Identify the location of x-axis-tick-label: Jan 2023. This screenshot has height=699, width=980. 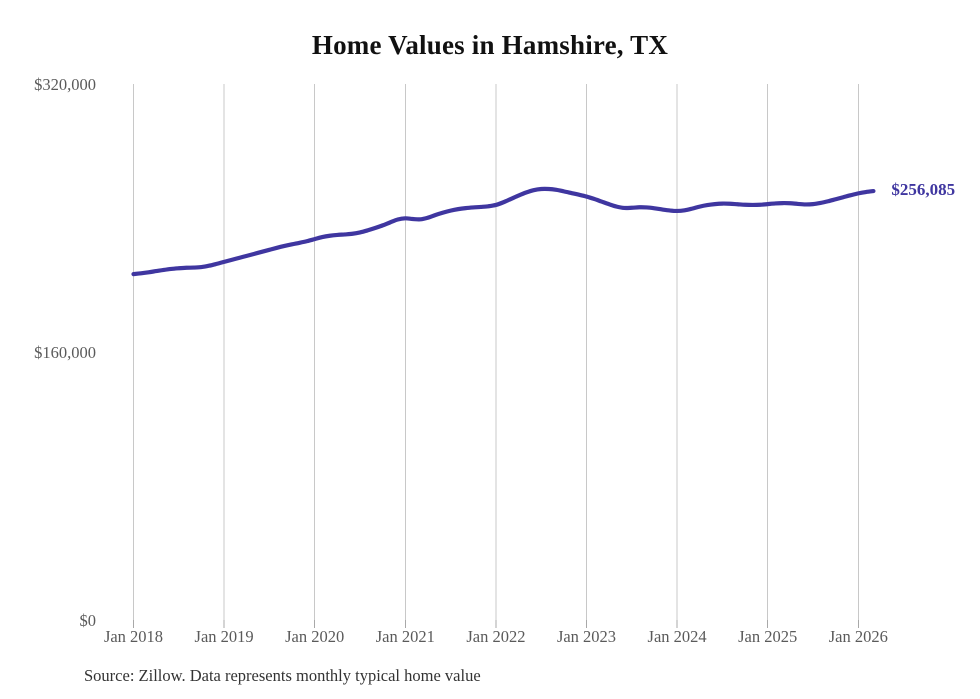
(586, 636).